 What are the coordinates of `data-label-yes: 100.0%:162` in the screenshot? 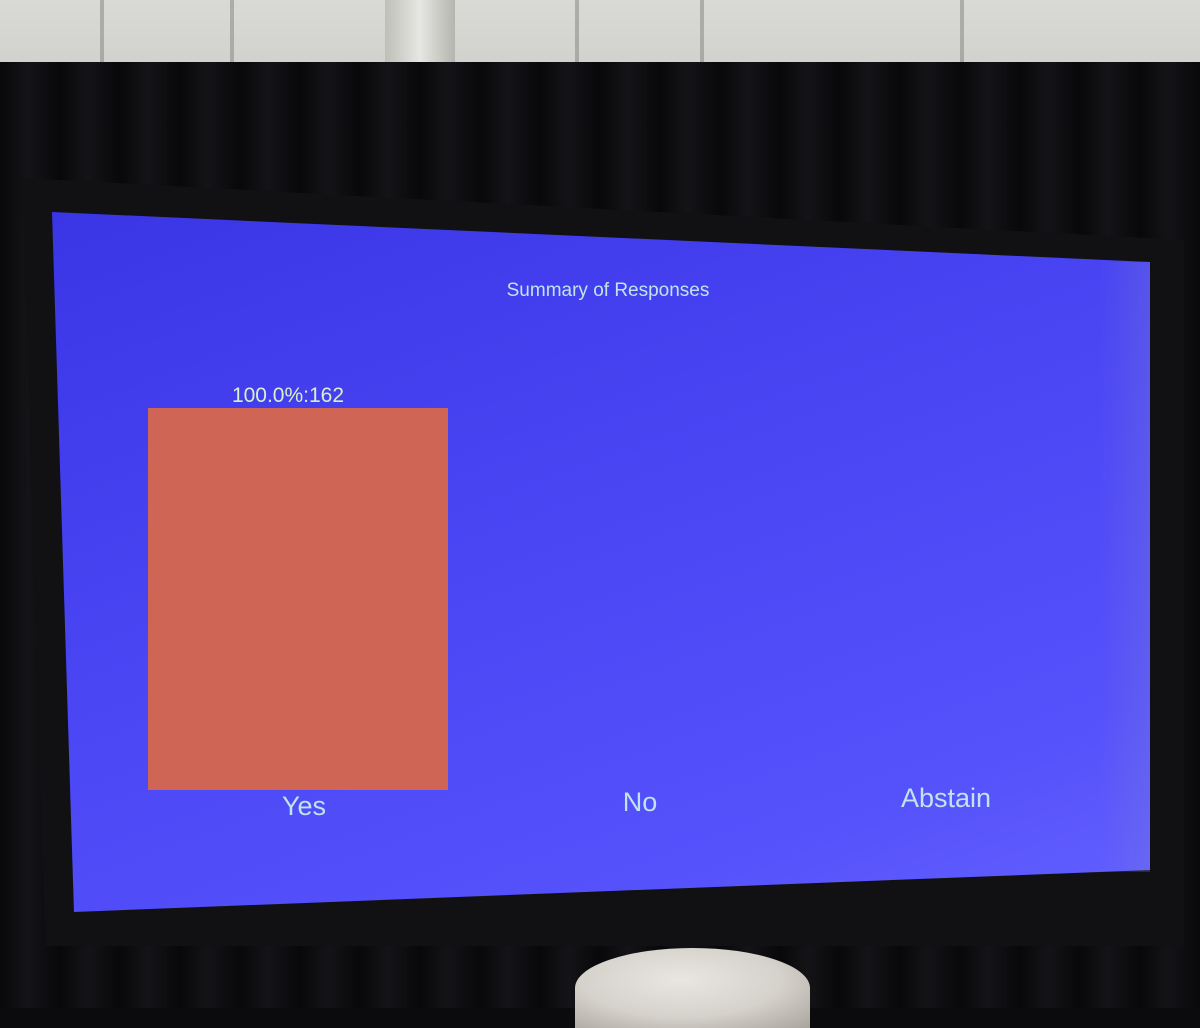 It's located at (288, 395).